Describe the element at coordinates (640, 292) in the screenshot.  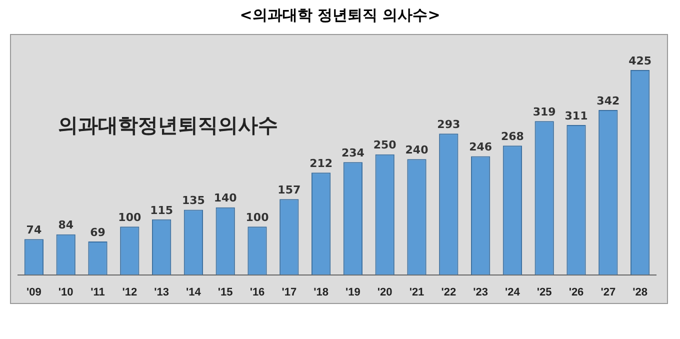
I see `x-tick-label: '28` at that location.